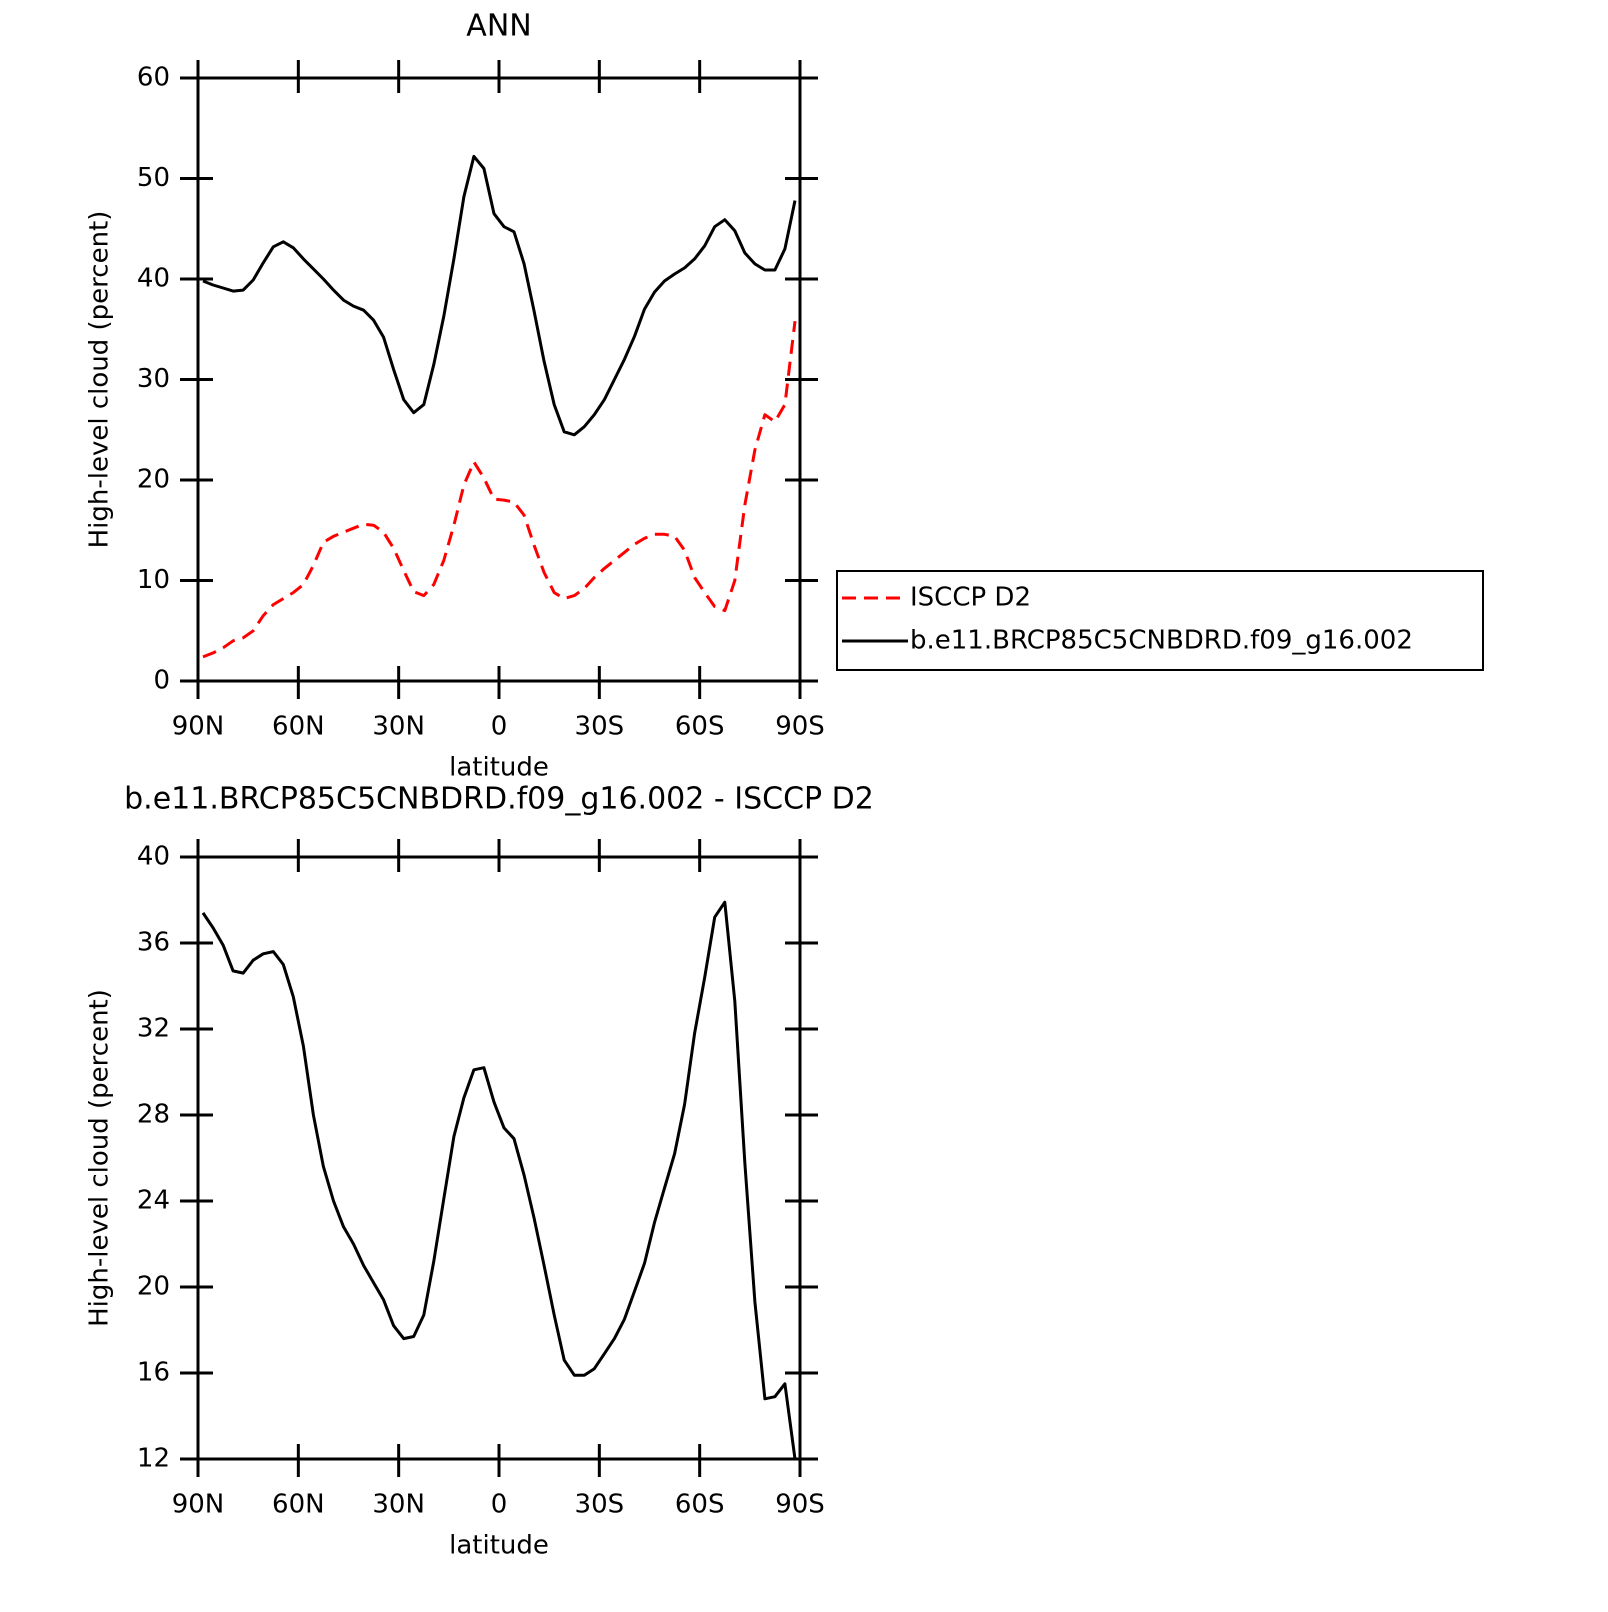  What do you see at coordinates (970, 598) in the screenshot?
I see `legend-label: ISCCP D2` at bounding box center [970, 598].